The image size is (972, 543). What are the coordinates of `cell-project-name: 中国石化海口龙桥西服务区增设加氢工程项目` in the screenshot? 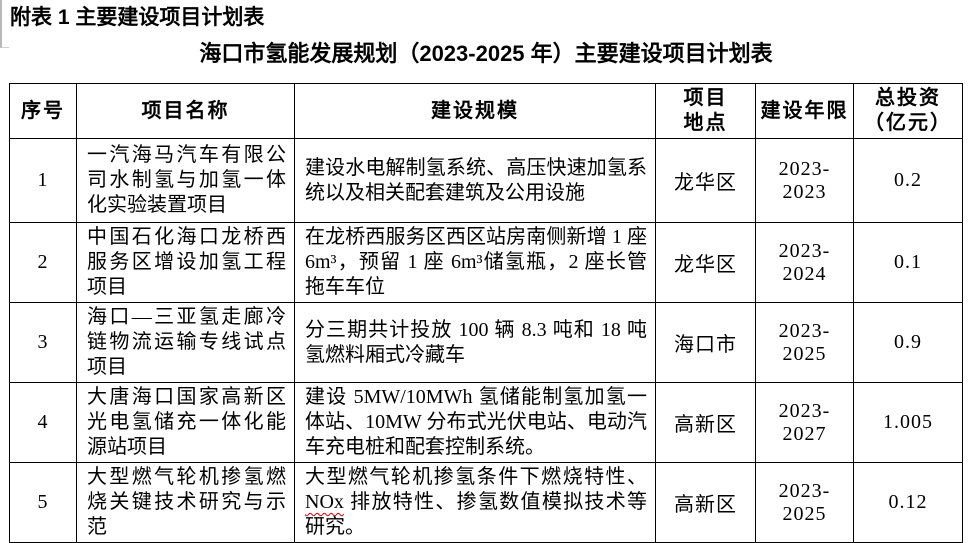 It's located at (185, 262).